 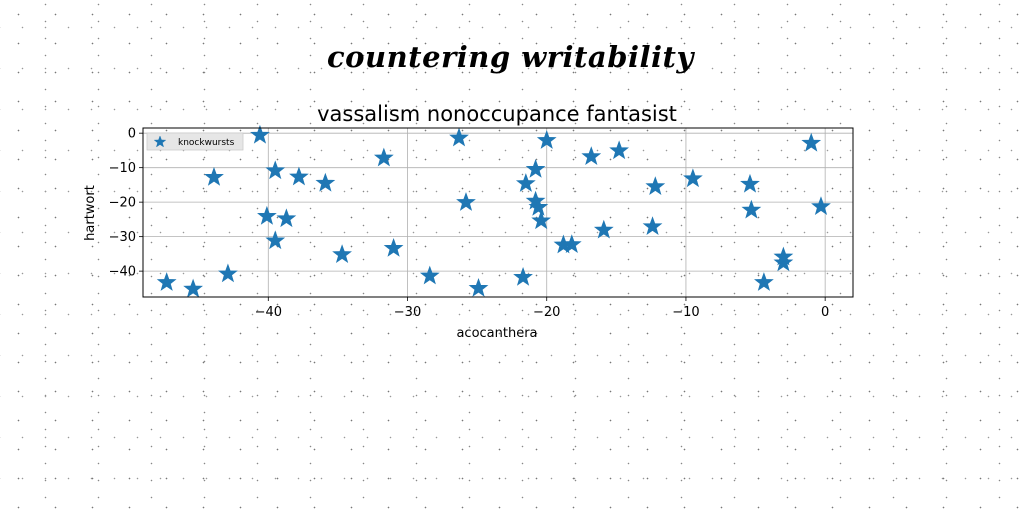 What do you see at coordinates (122, 237) in the screenshot?
I see `y-tick-label: −30` at bounding box center [122, 237].